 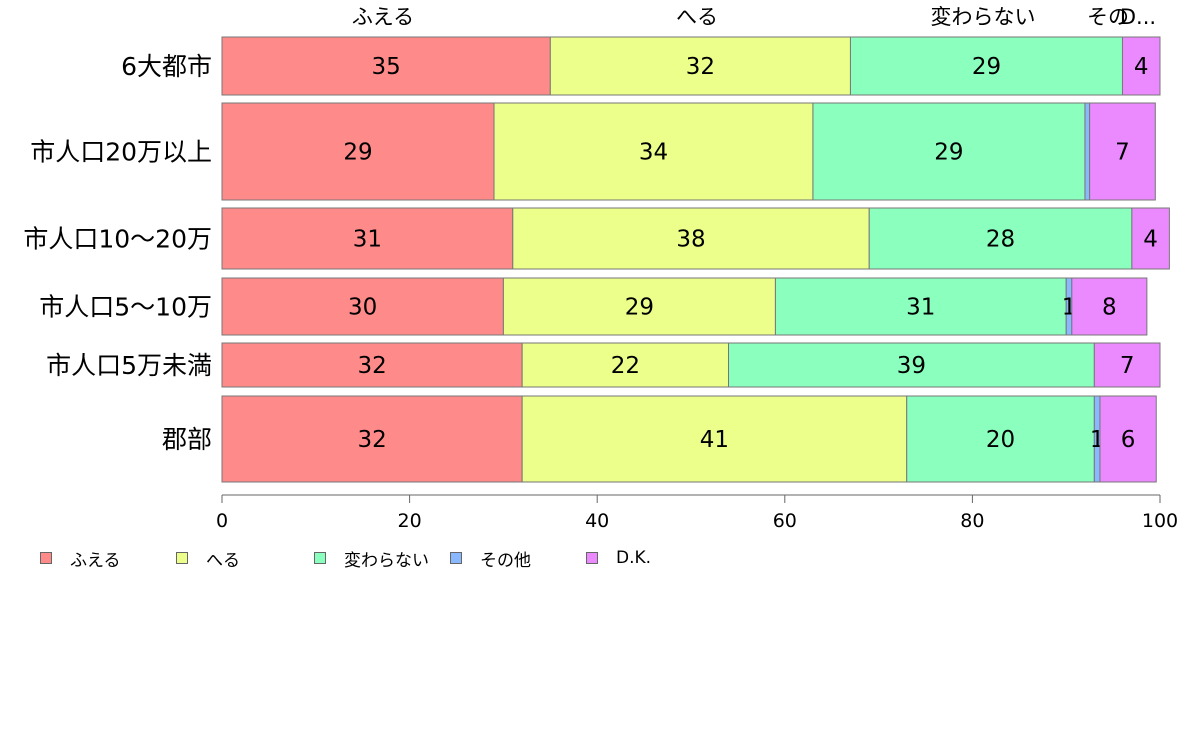 What do you see at coordinates (223, 560) in the screenshot?
I see `legend-label: へる` at bounding box center [223, 560].